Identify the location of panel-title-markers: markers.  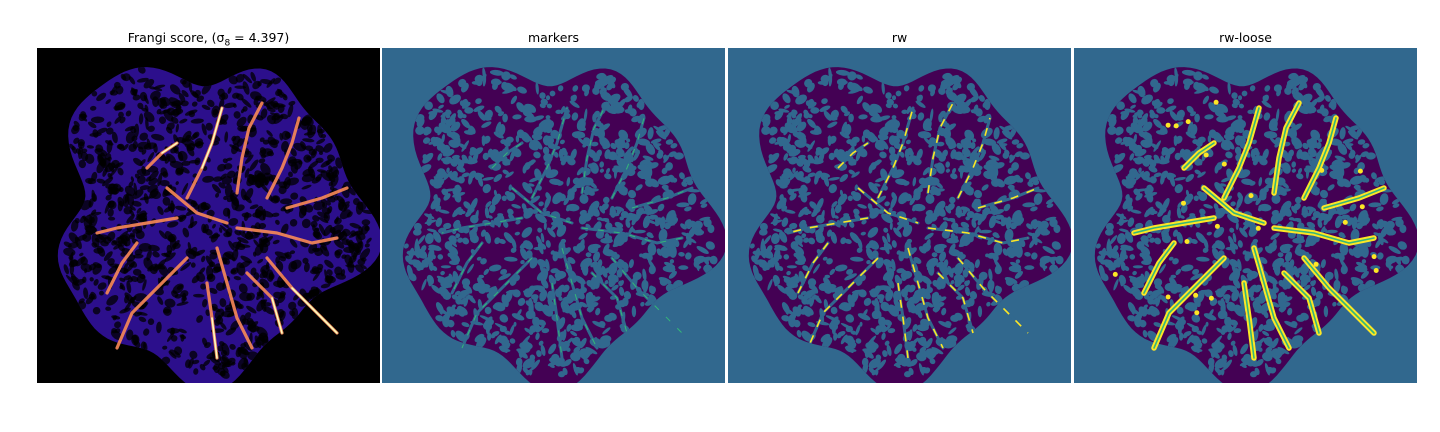
(553, 37).